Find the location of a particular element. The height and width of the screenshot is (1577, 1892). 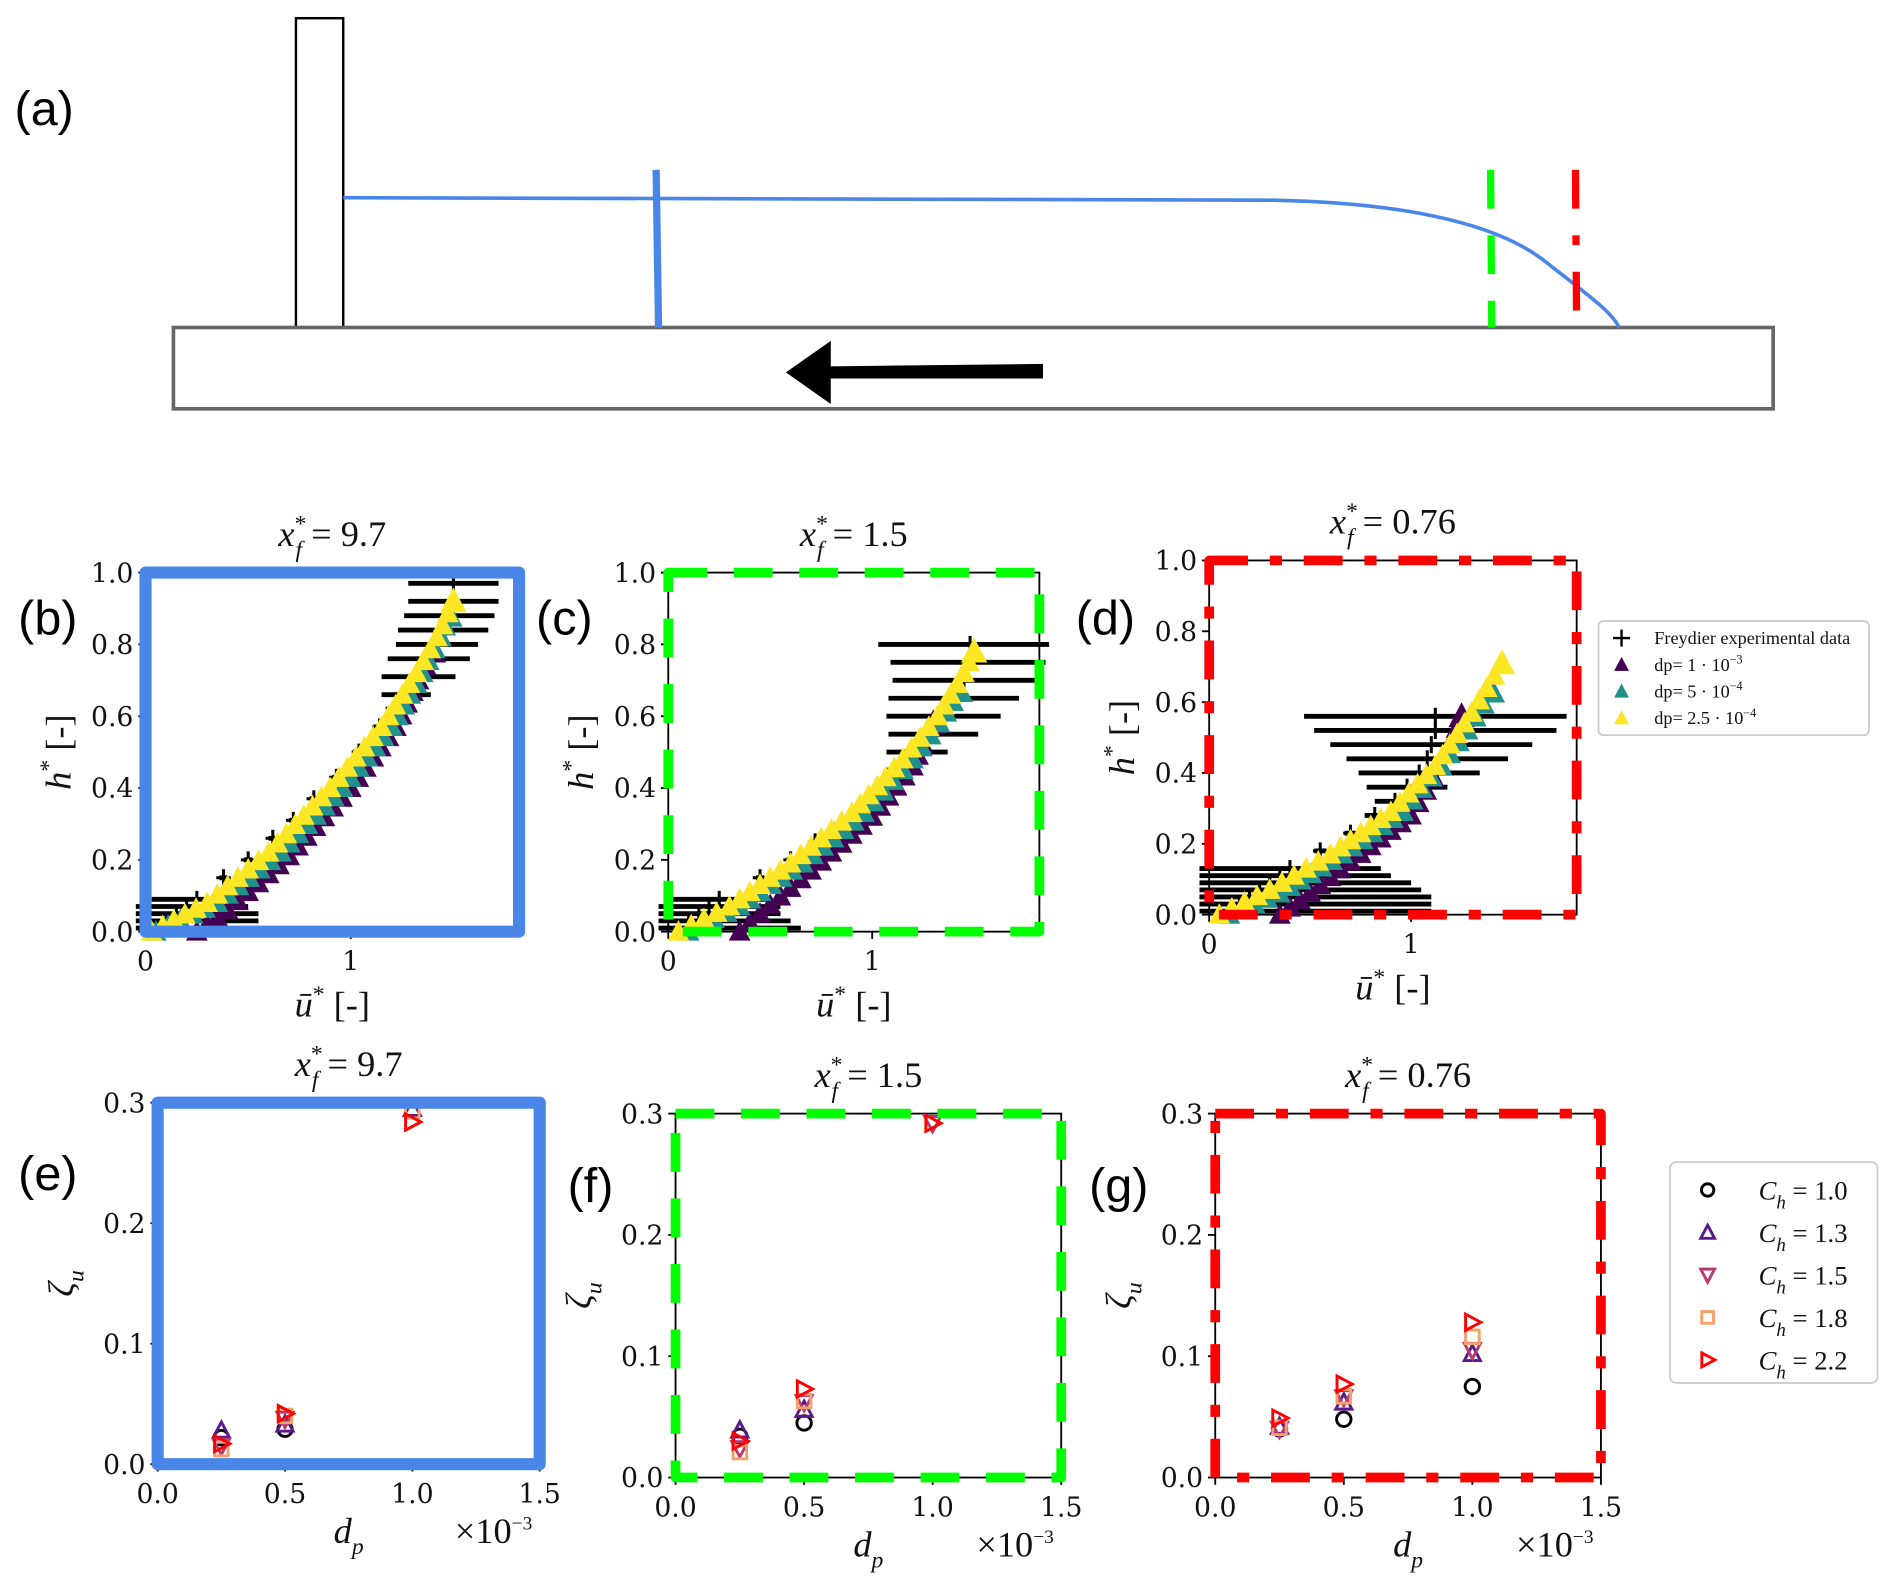

panel-label: (b) is located at coordinates (47, 618).